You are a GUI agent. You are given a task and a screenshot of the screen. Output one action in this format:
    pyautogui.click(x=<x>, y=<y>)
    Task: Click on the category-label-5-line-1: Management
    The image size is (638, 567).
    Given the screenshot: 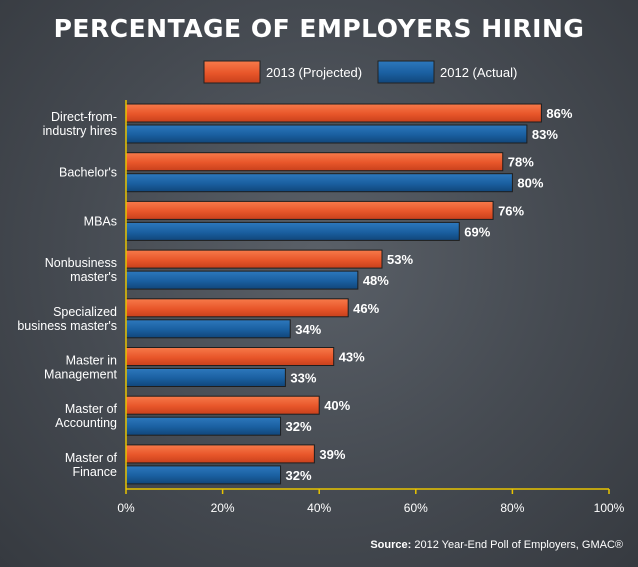 What is the action you would take?
    pyautogui.click(x=80, y=375)
    